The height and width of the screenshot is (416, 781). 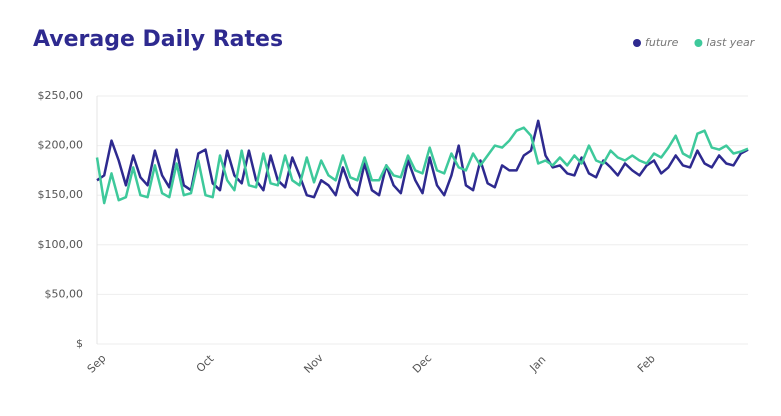 What do you see at coordinates (730, 42) in the screenshot?
I see `legend-label: last year` at bounding box center [730, 42].